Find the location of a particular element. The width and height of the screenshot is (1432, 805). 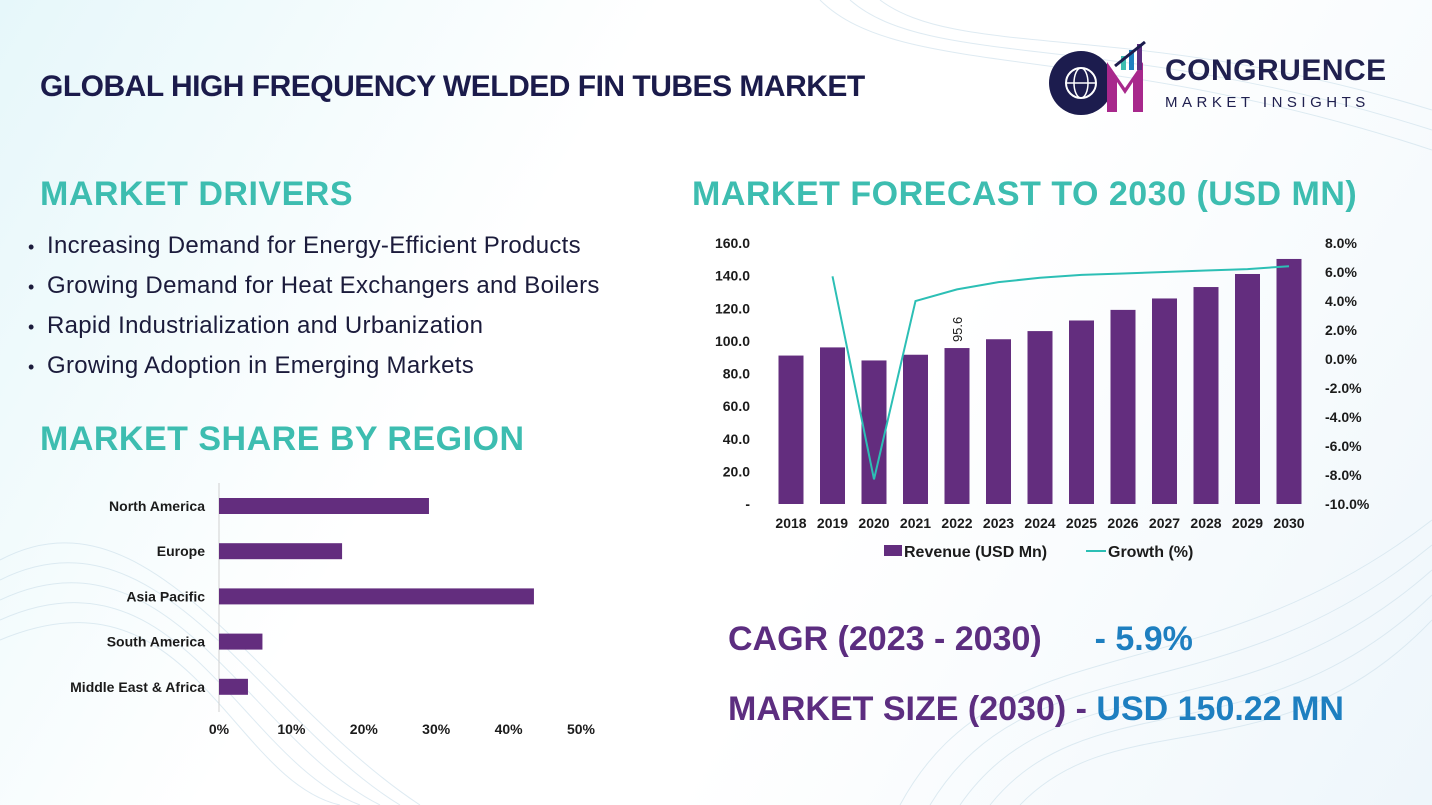

logo-name: CONGRUENCE is located at coordinates (1276, 70).